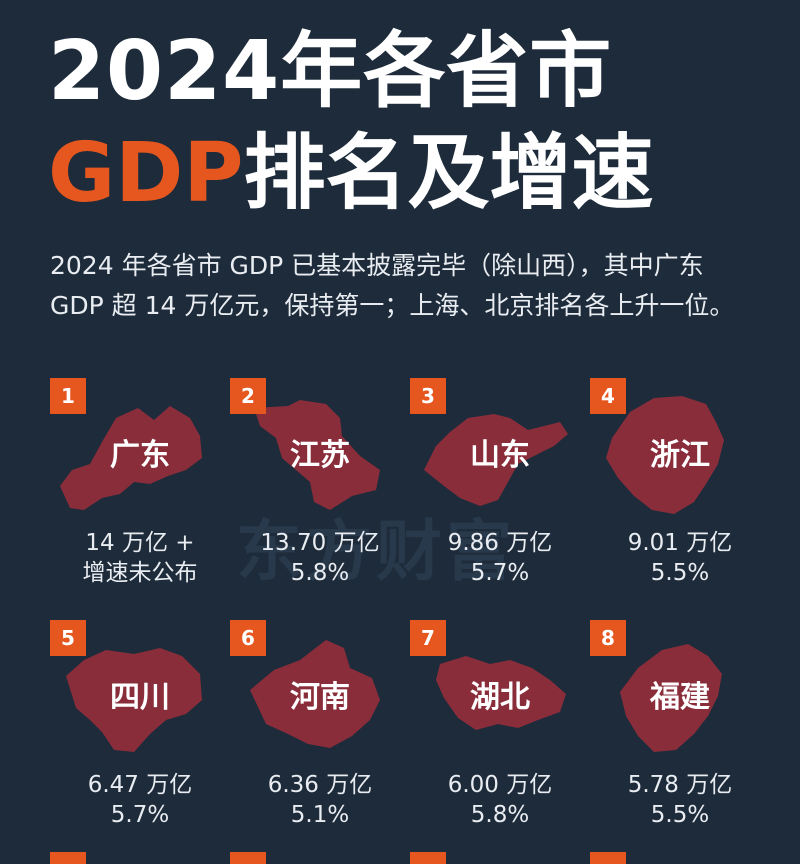 The image size is (800, 864). What do you see at coordinates (680, 543) in the screenshot?
I see `gdp-value: 9.01 万亿` at bounding box center [680, 543].